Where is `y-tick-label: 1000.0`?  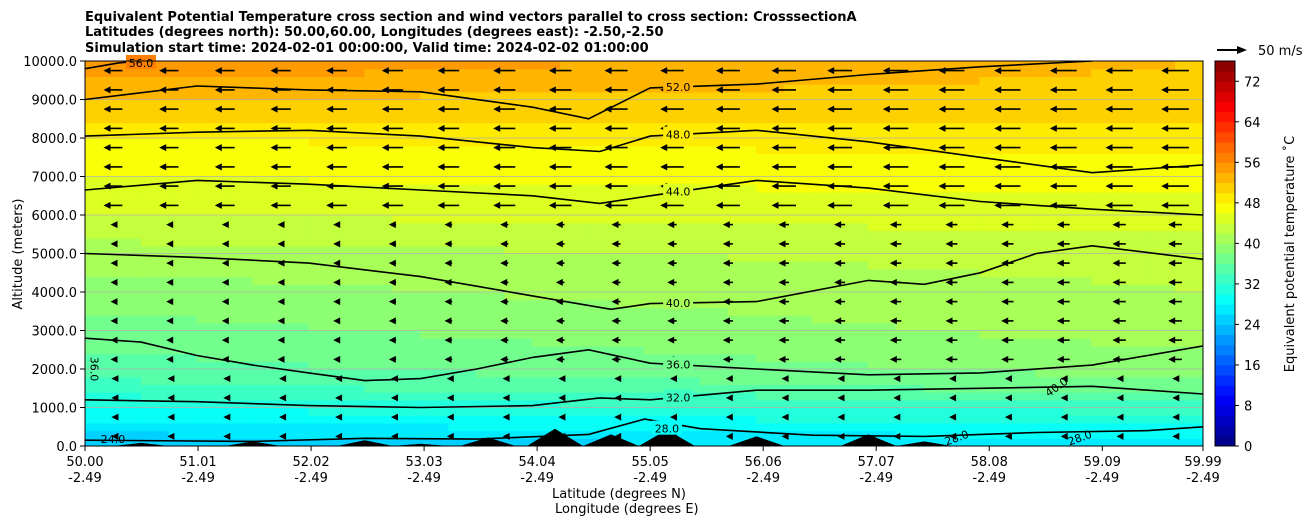 y-tick-label: 1000.0 is located at coordinates (55, 409).